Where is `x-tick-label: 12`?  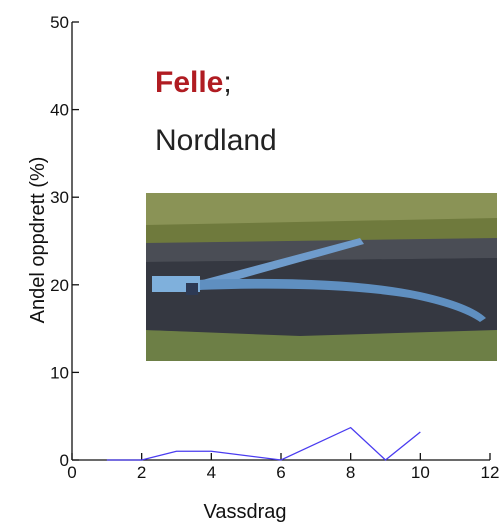
x-tick-label: 12 is located at coordinates (490, 472).